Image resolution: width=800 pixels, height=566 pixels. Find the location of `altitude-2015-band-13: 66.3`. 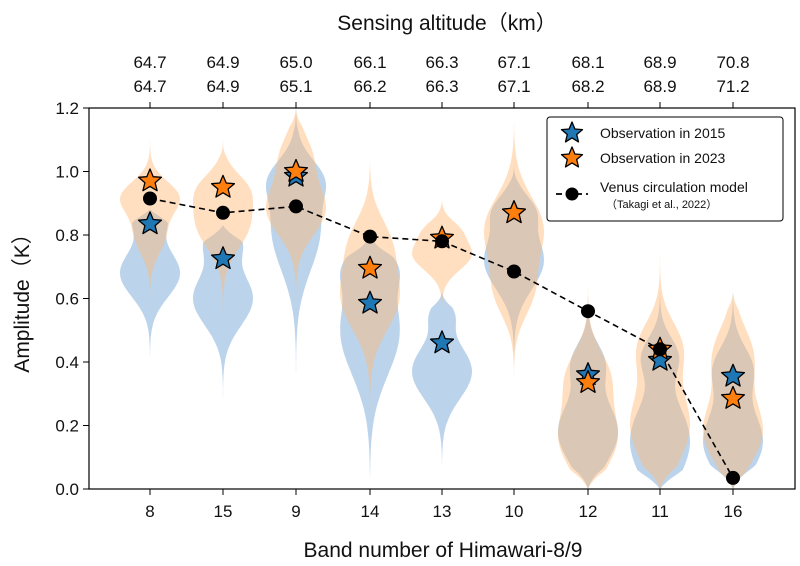

altitude-2015-band-13: 66.3 is located at coordinates (441, 62).